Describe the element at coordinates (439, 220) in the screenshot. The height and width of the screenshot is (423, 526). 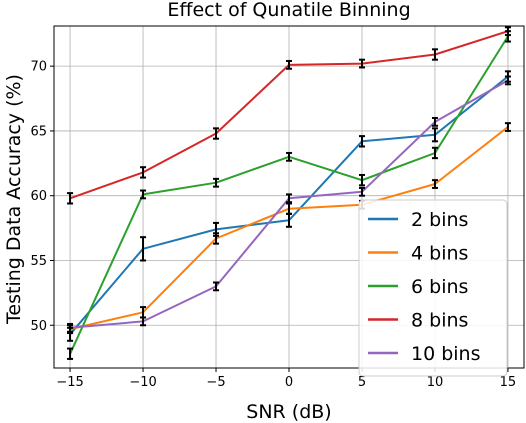
I see `legend-label-2-bins: 2 bins` at that location.